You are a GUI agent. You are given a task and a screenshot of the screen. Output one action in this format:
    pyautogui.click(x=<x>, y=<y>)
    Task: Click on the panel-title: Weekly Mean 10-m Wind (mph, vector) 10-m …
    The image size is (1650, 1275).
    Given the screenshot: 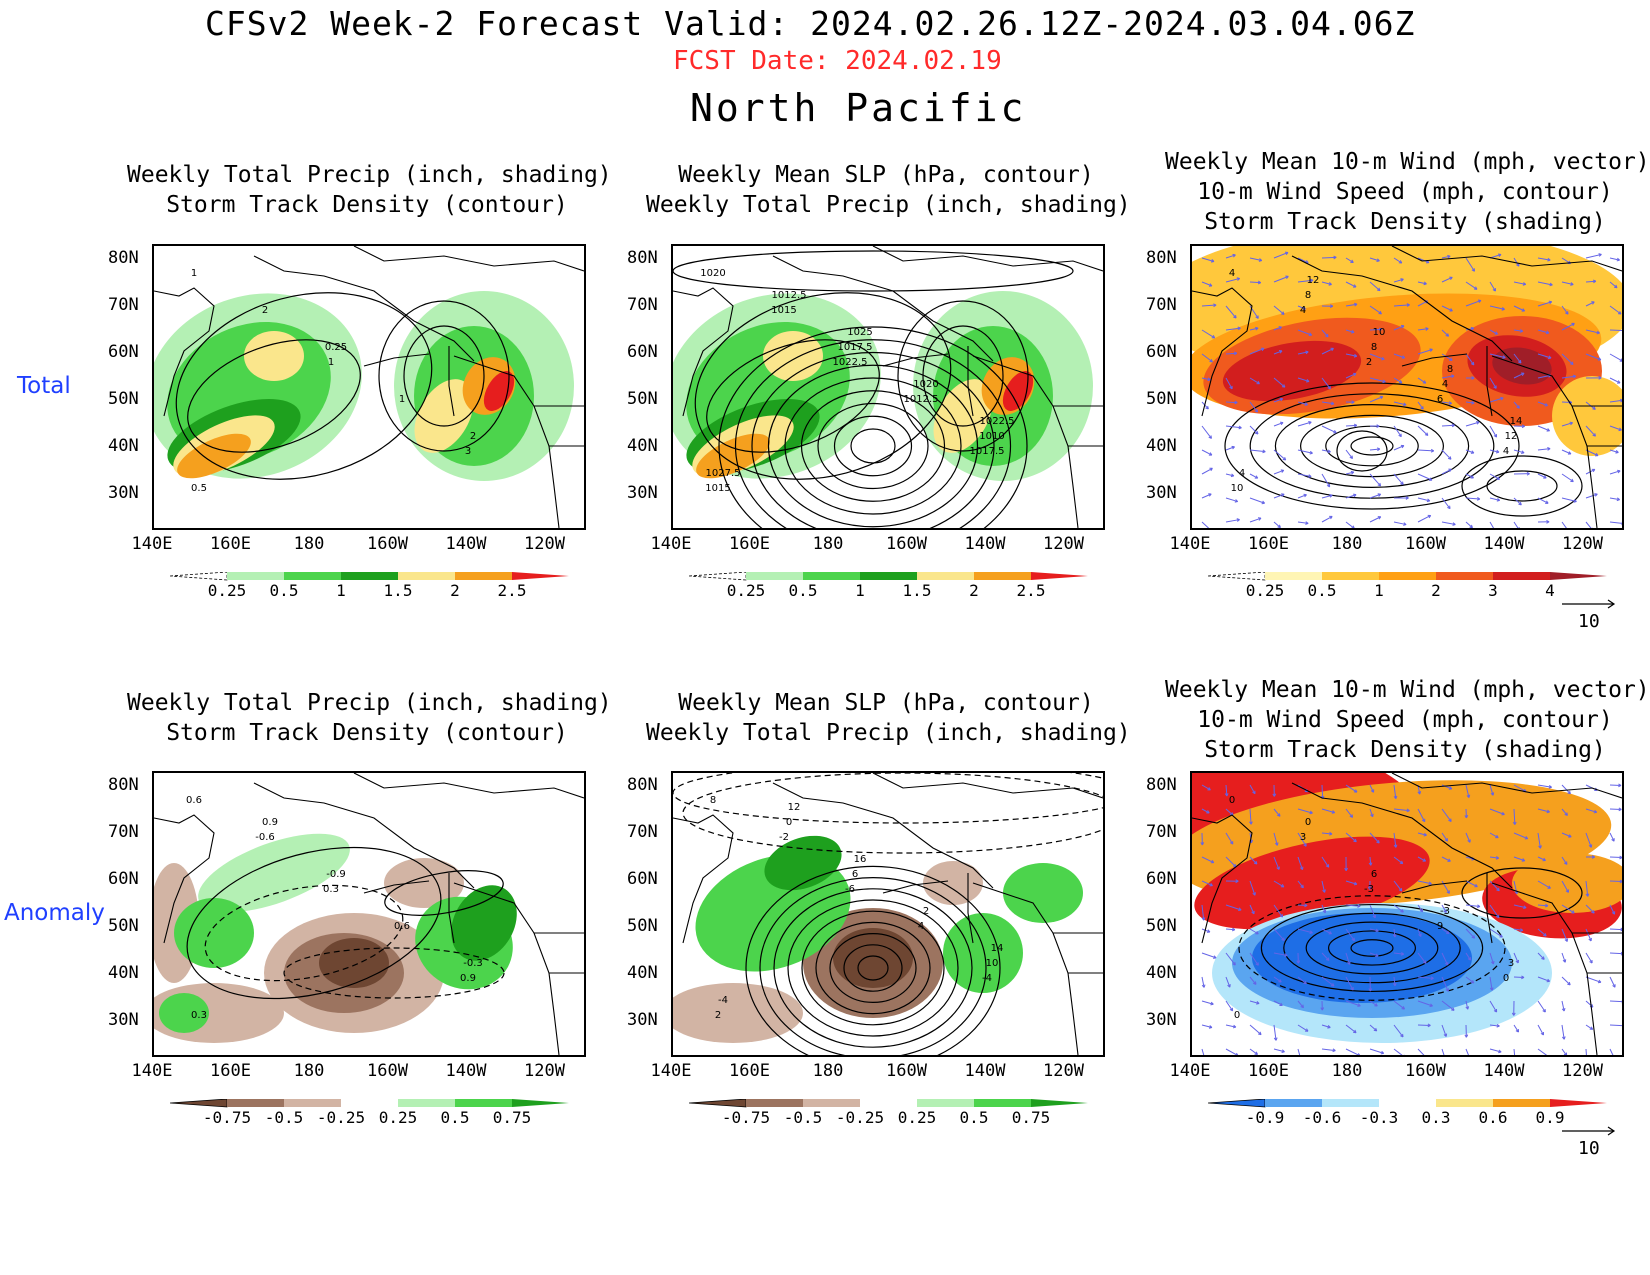 What is the action you would take?
    pyautogui.click(x=1407, y=192)
    